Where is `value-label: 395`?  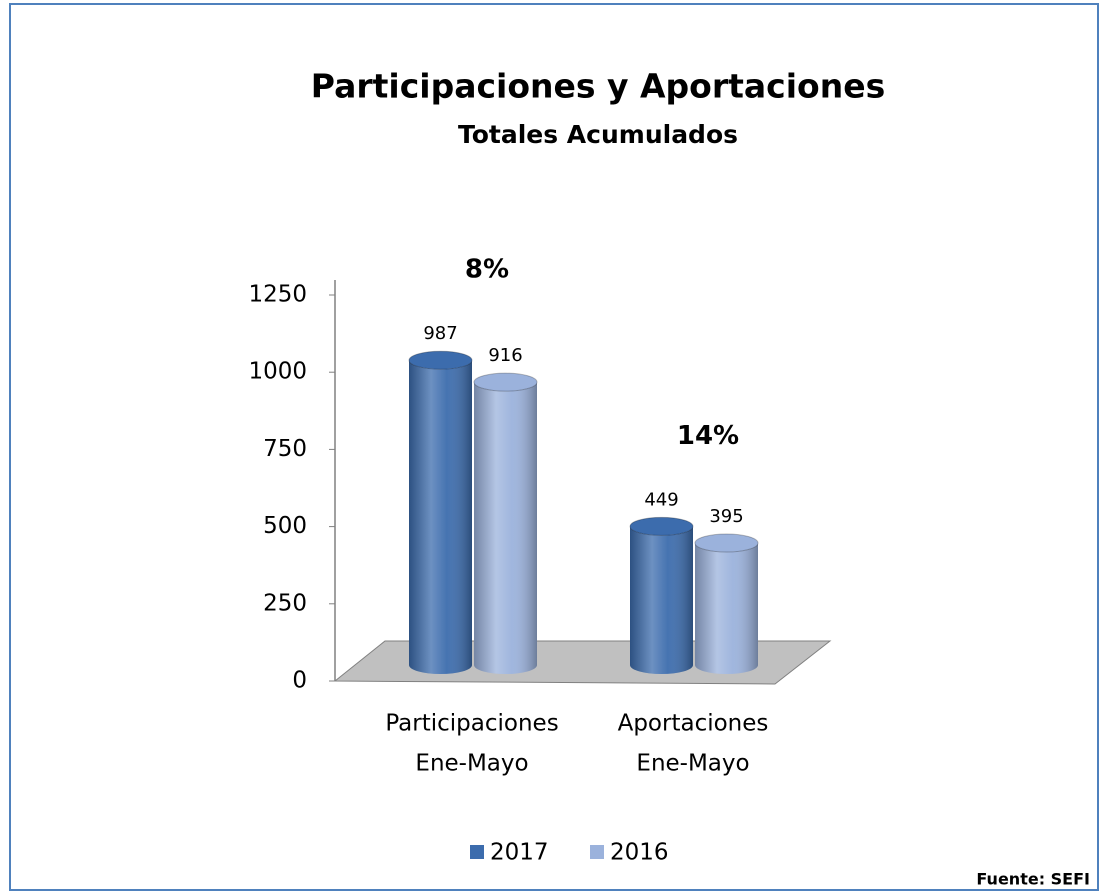
value-label: 395 is located at coordinates (726, 516).